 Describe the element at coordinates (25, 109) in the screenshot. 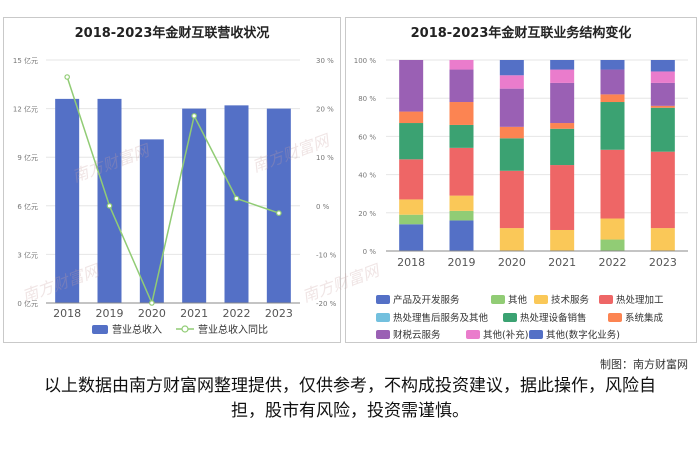

I see `y-tick-label-left: 12 亿元` at that location.